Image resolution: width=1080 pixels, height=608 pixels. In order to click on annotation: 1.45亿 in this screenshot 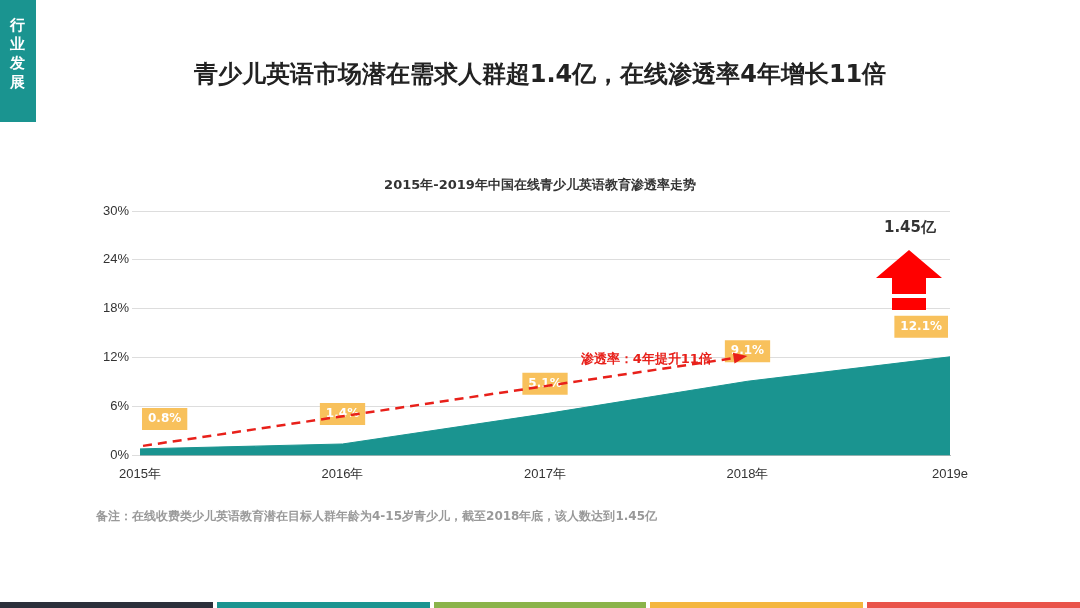, I will do `click(910, 227)`.